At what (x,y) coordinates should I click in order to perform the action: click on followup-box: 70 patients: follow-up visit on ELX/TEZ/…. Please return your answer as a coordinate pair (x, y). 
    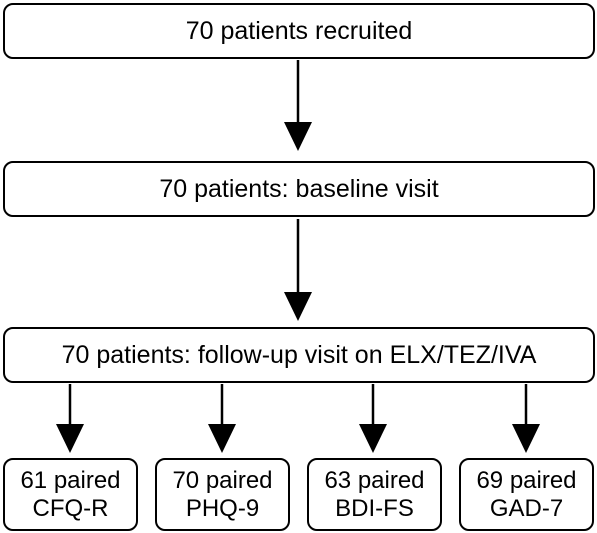
    Looking at the image, I should click on (299, 355).